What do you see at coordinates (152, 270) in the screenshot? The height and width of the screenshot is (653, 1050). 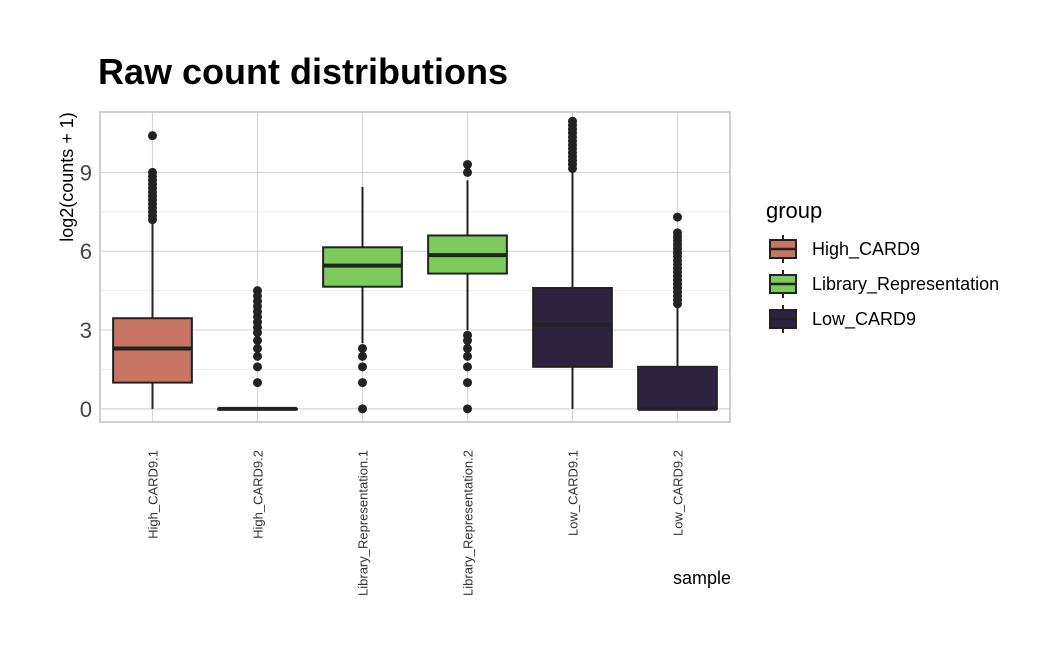 I see `box-High_CARD9.1` at bounding box center [152, 270].